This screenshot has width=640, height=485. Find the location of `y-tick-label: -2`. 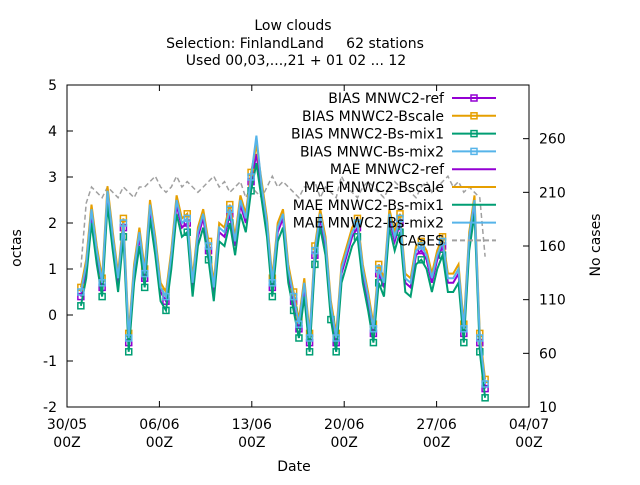

y-tick-label: -2 is located at coordinates (50, 408).